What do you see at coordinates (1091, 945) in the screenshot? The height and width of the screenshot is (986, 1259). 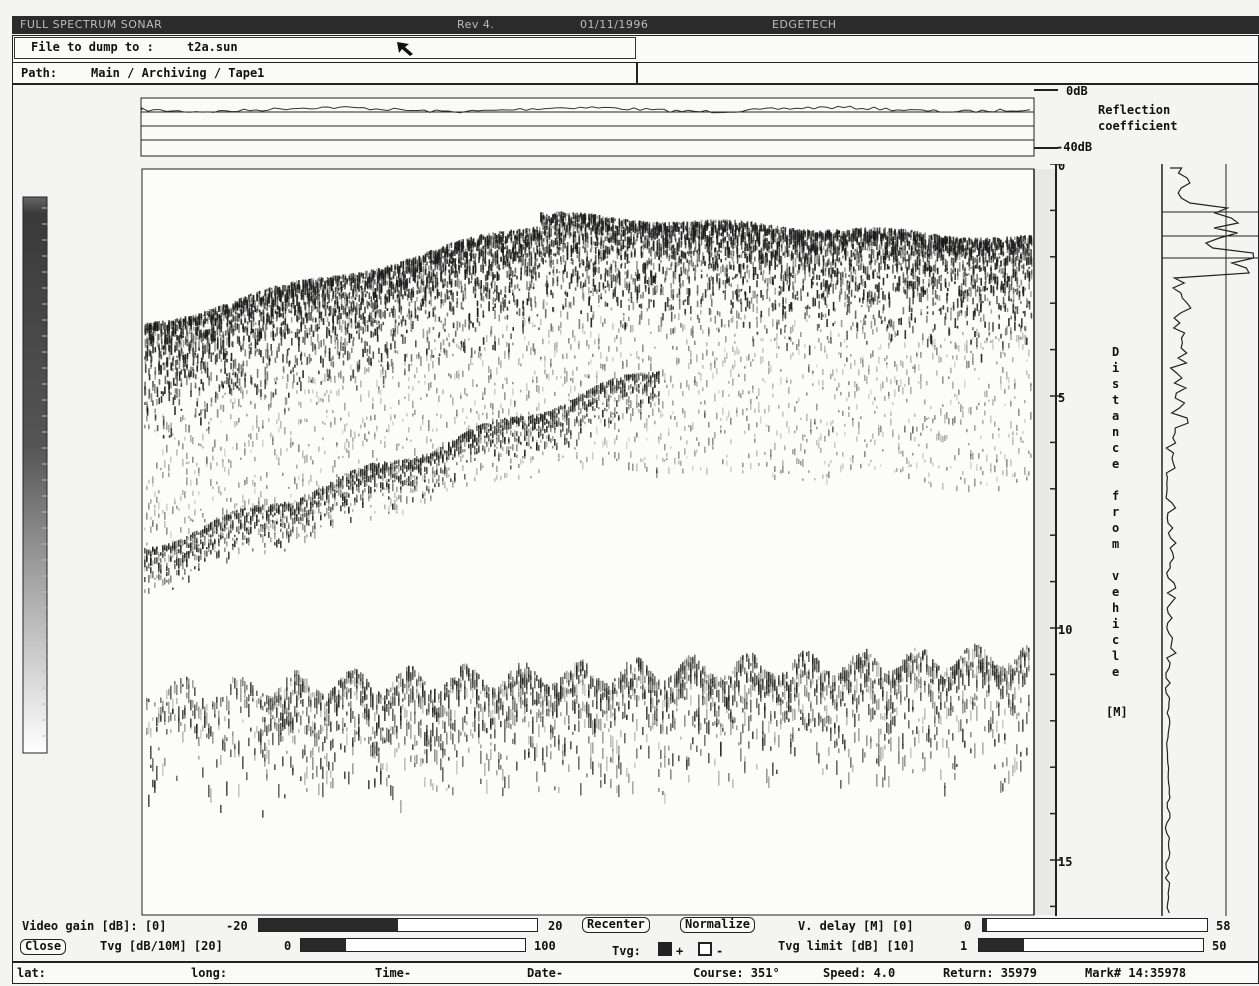 I see `tvg-limit-slider` at bounding box center [1091, 945].